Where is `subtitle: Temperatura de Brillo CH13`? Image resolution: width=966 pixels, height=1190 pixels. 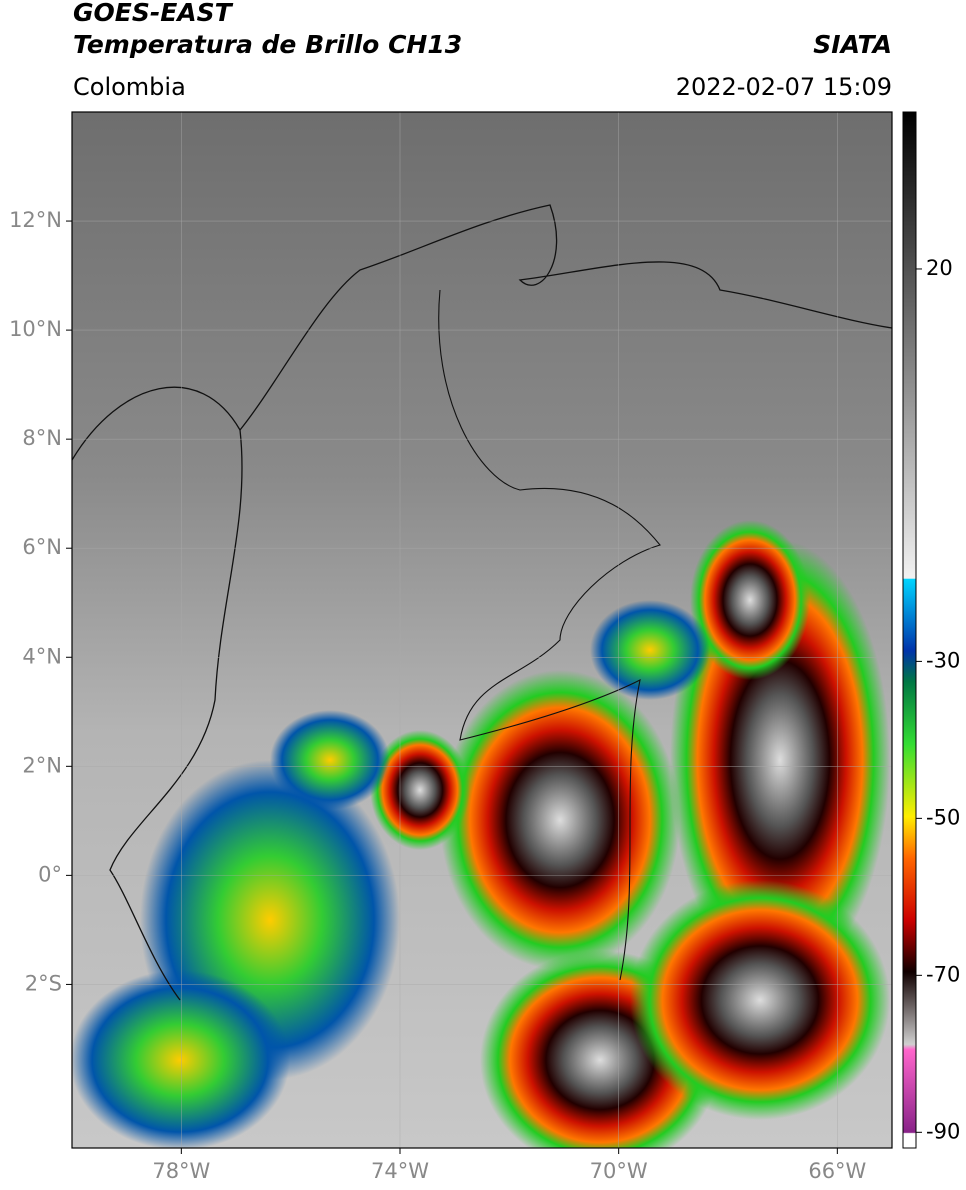 subtitle: Temperatura de Brillo CH13 is located at coordinates (267, 44).